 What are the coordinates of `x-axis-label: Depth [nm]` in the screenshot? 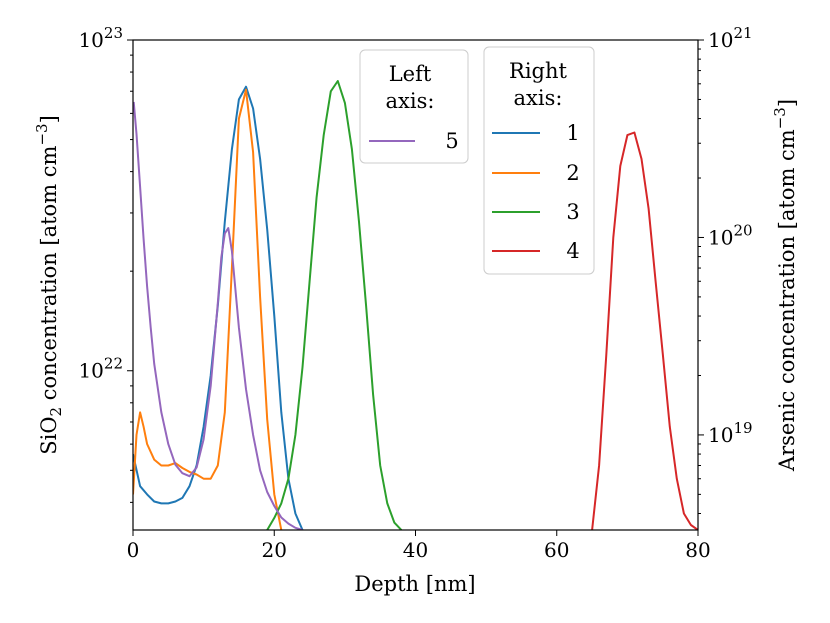 It's located at (414, 584).